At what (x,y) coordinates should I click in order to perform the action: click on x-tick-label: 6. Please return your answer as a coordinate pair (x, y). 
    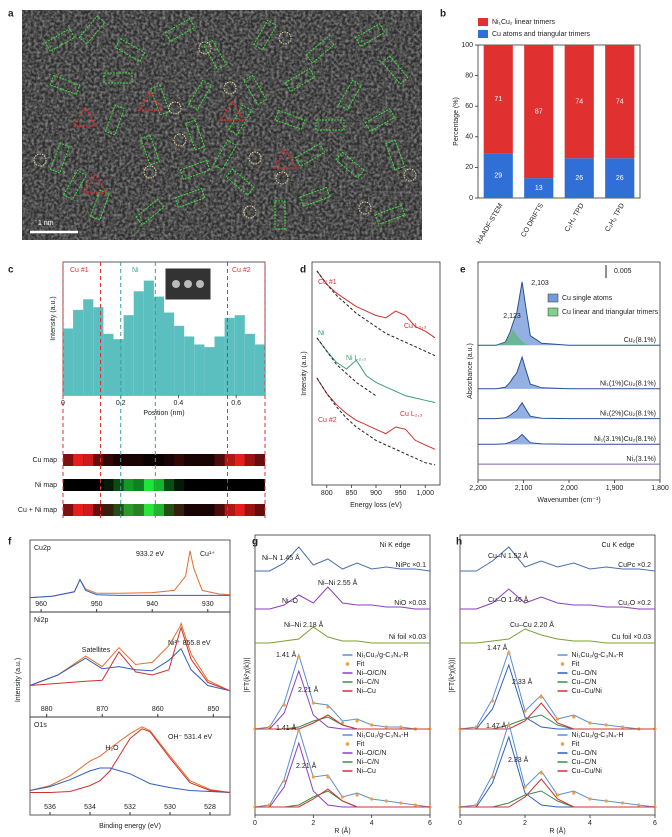
    Looking at the image, I should click on (430, 823).